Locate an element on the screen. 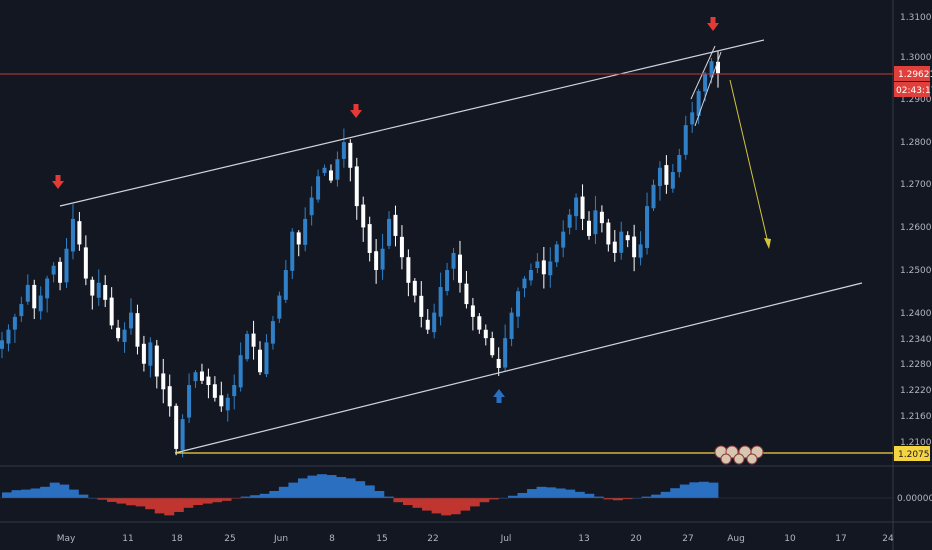 The image size is (932, 550). economic-event-icons is located at coordinates (739, 455).